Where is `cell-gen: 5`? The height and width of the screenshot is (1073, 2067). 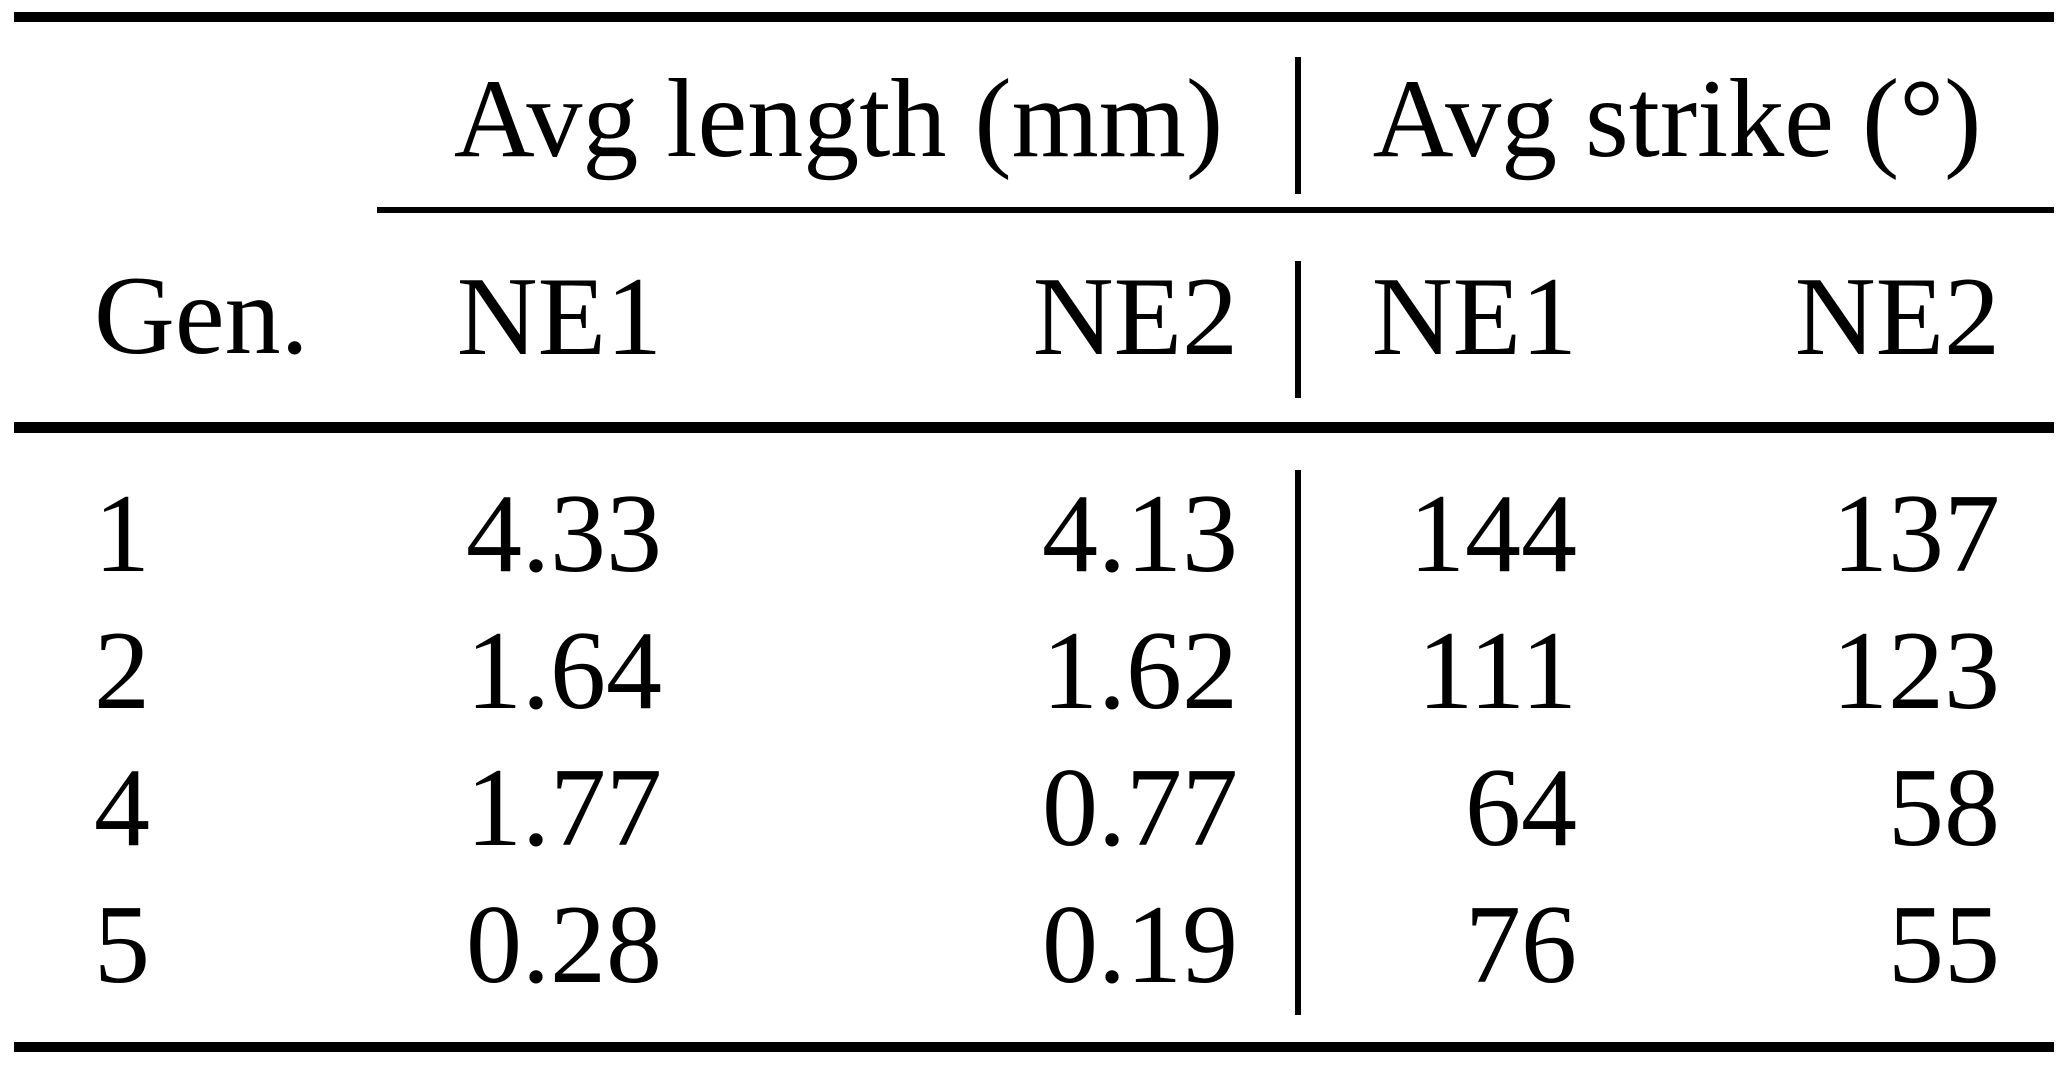
cell-gen: 5 is located at coordinates (122, 945).